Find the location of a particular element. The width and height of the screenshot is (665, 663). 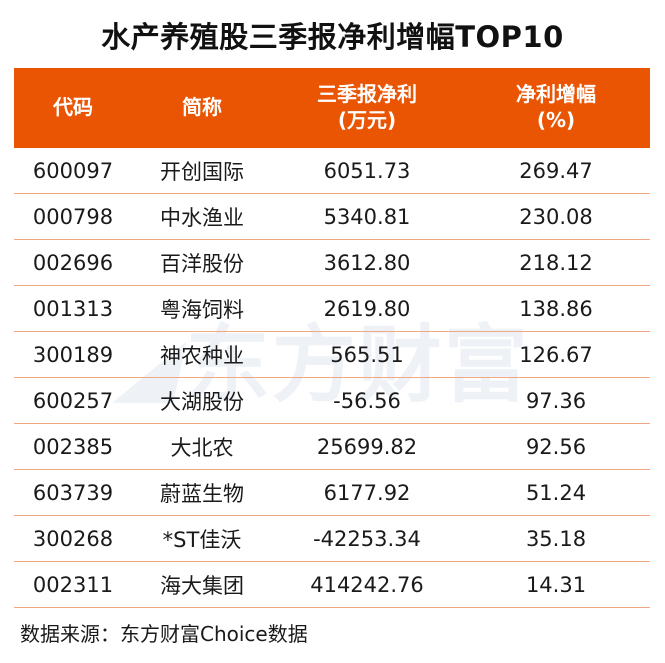

column-header-growth: 净利增幅 (%) is located at coordinates (556, 108).